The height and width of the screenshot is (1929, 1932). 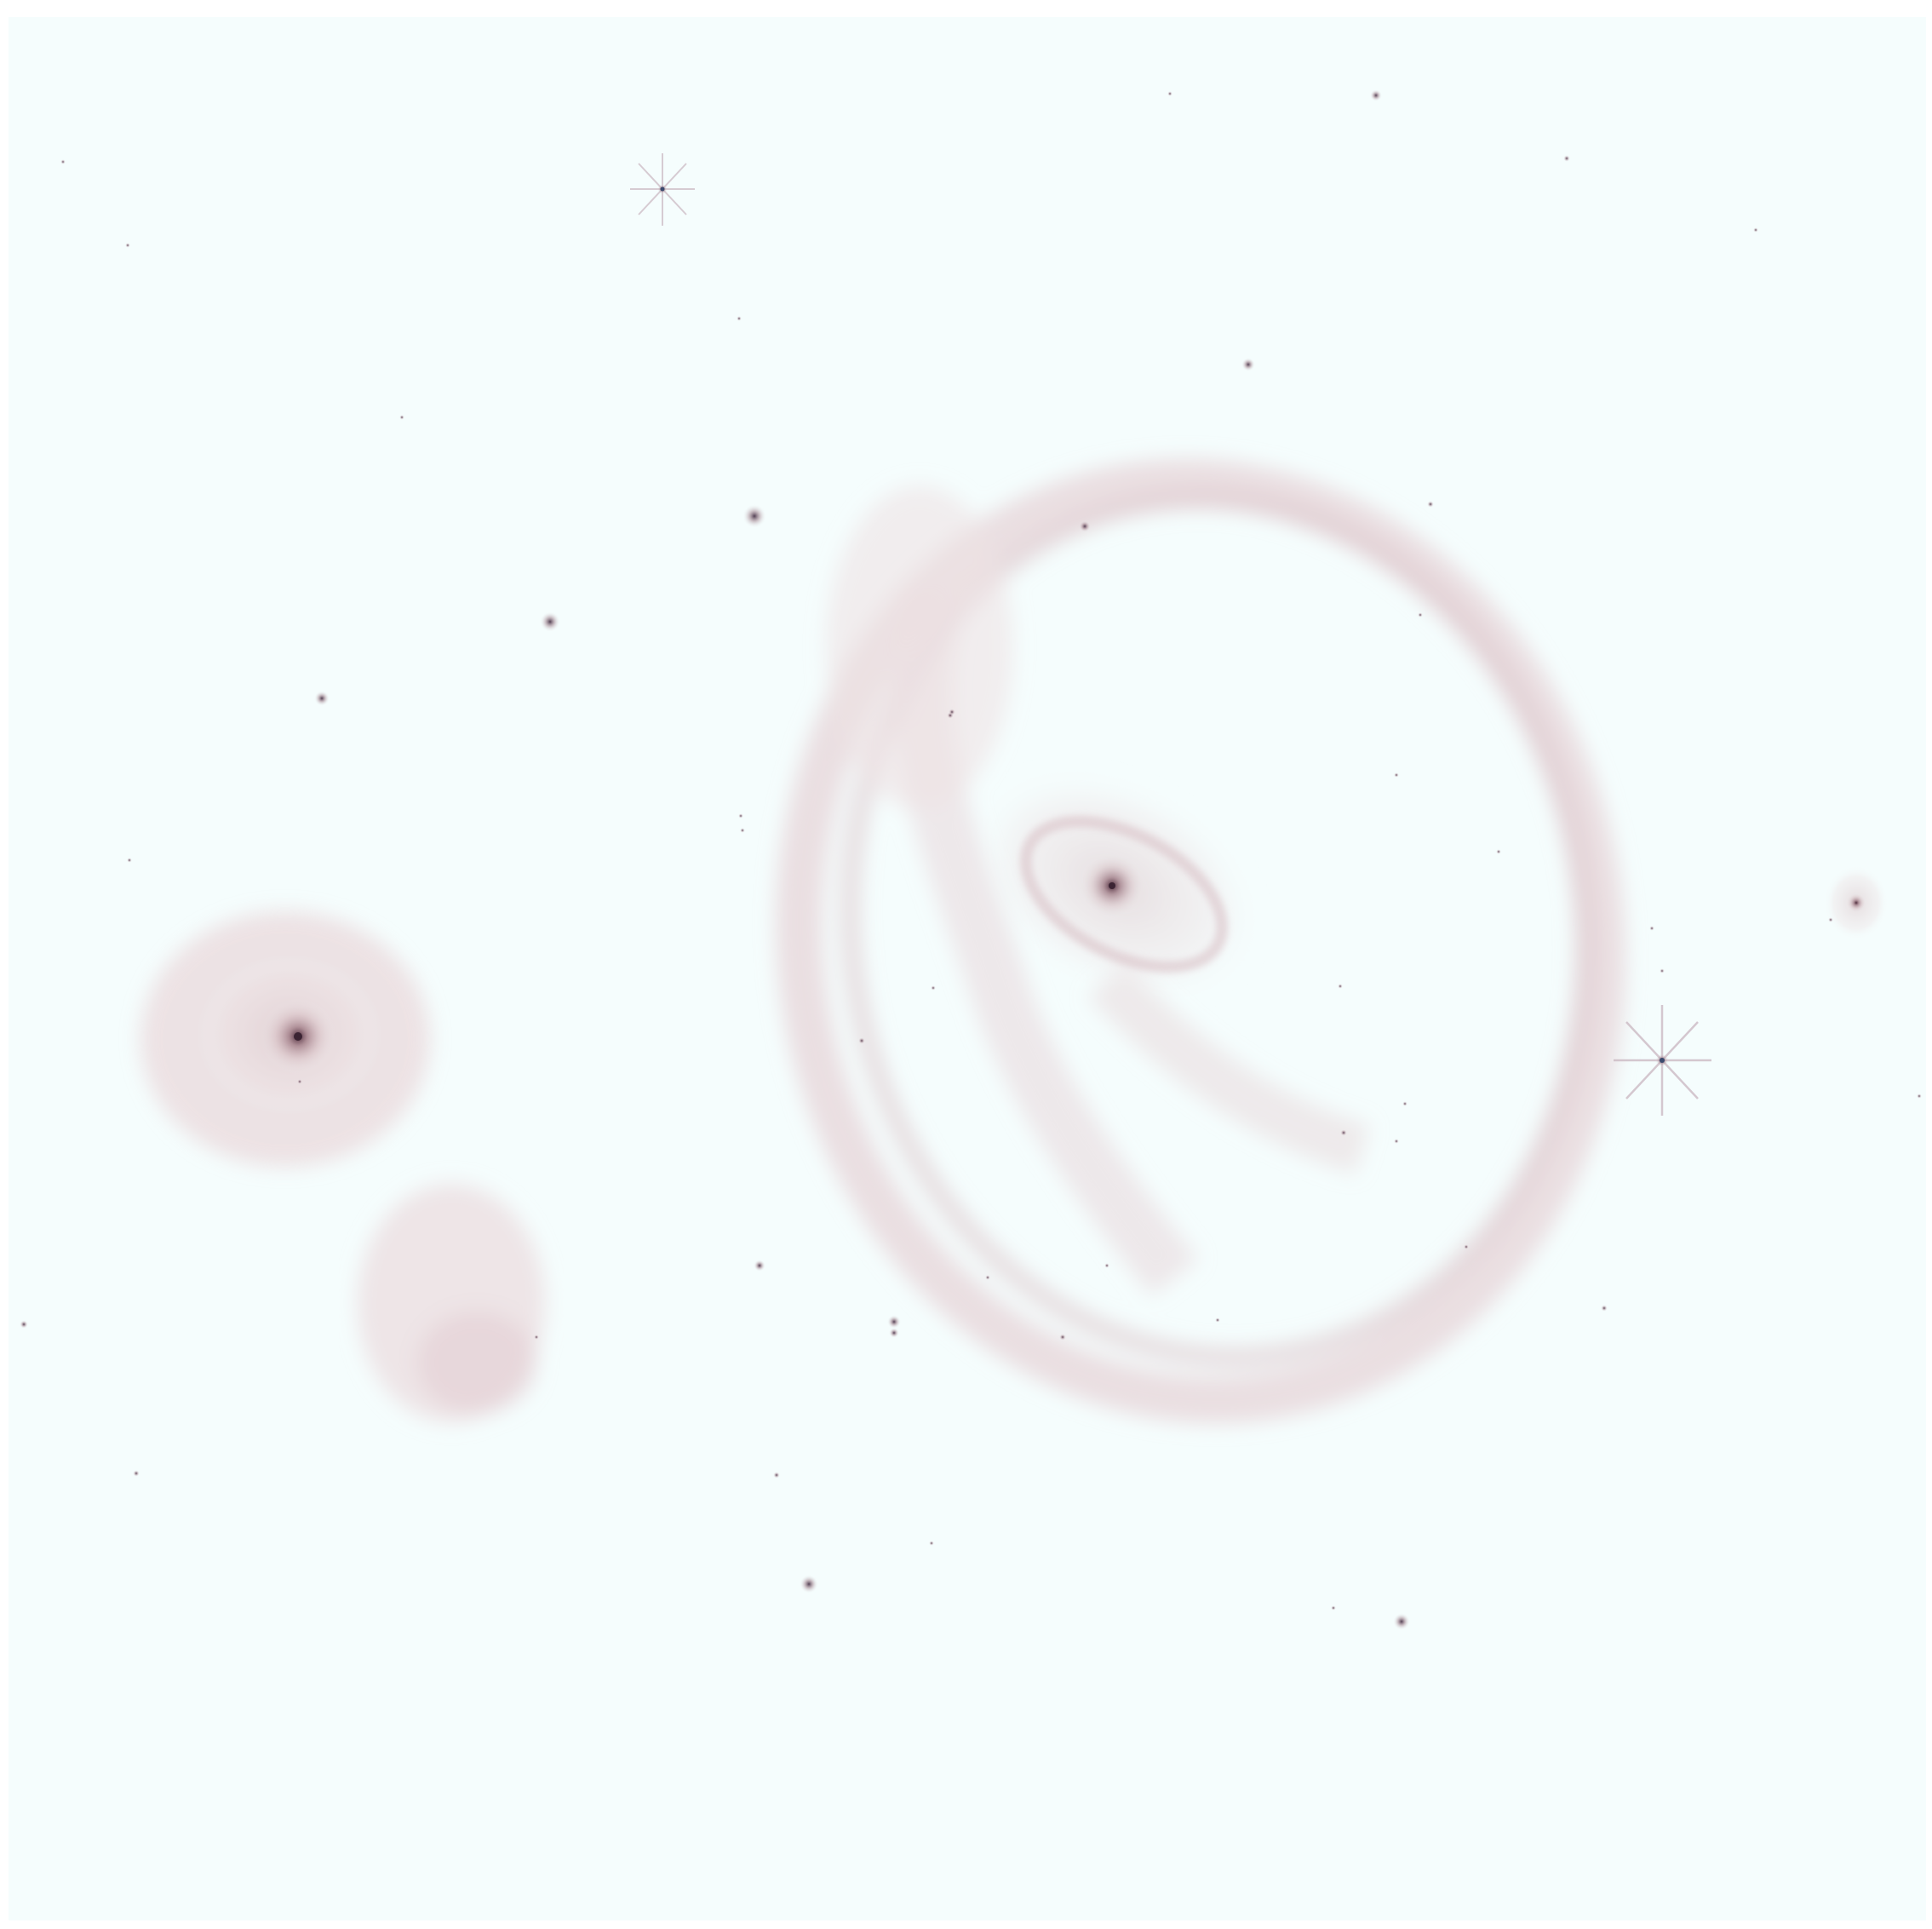 What do you see at coordinates (1662, 1061) in the screenshot?
I see `diffraction-spike-star-right` at bounding box center [1662, 1061].